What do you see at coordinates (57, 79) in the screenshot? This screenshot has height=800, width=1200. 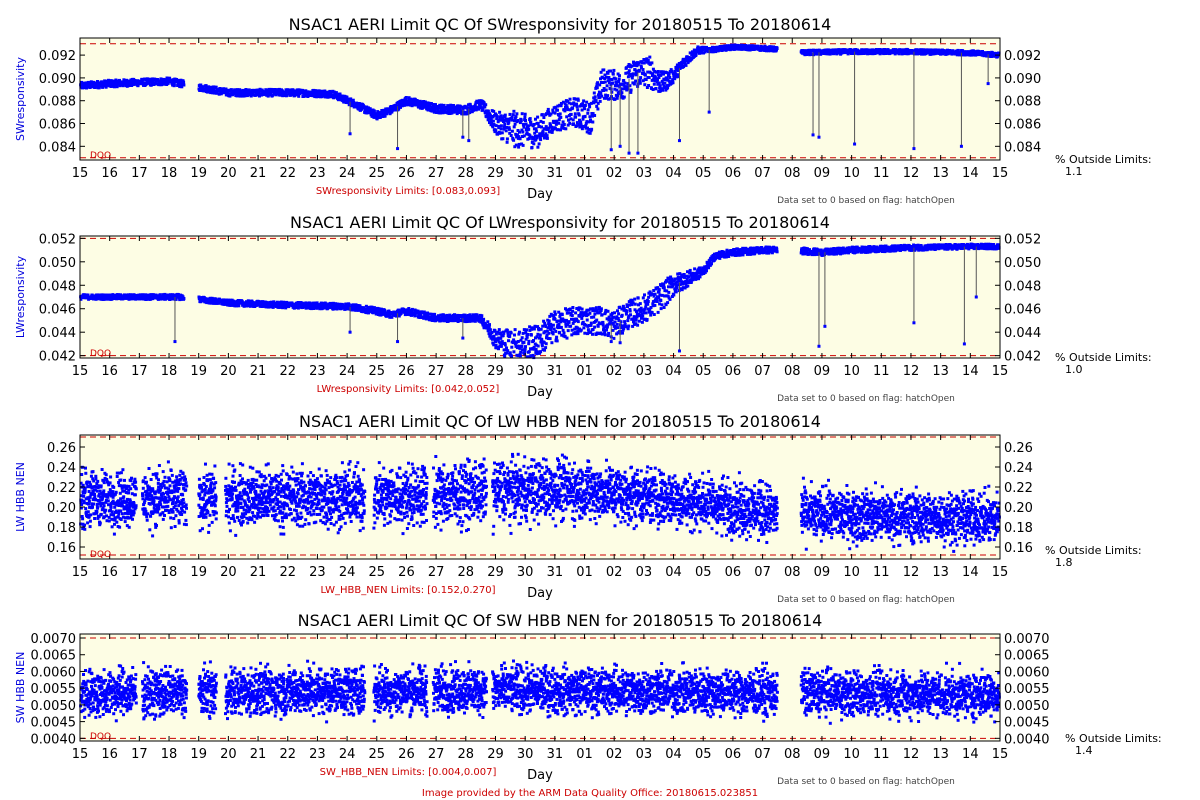 I see `y-tick-label-left: 0.090` at bounding box center [57, 79].